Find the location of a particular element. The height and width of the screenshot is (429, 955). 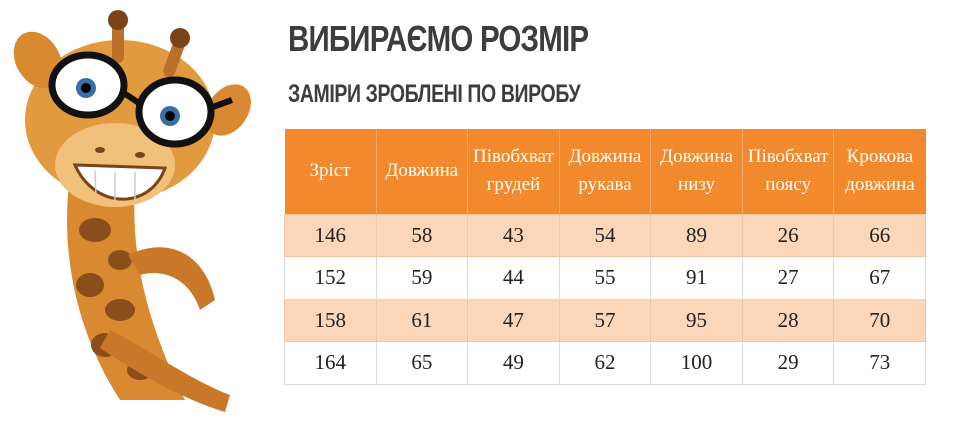

table-row: 164 65 49 62 100 29 73 is located at coordinates (605, 363).